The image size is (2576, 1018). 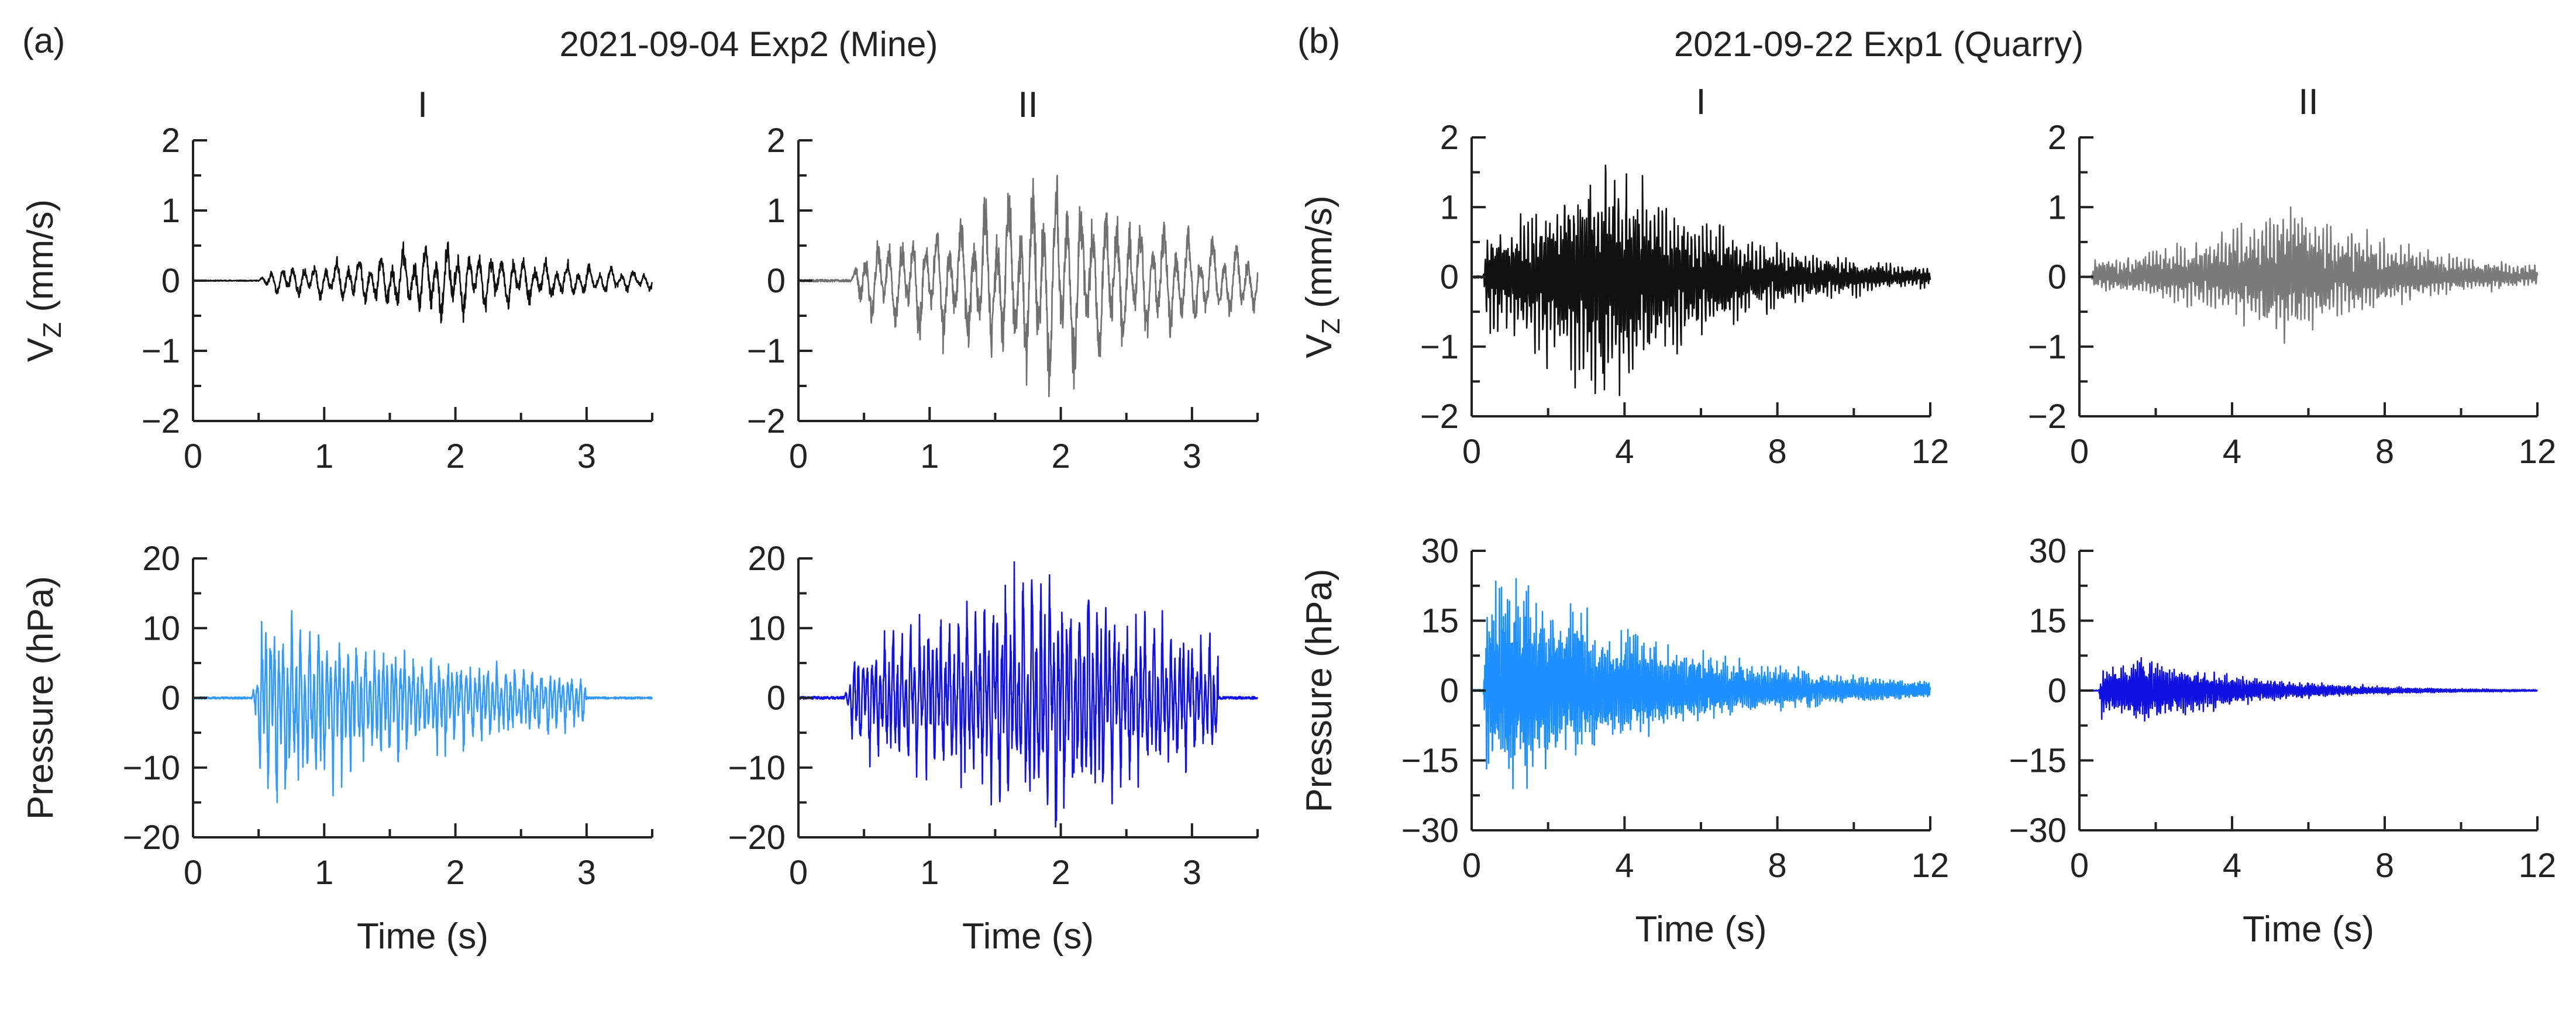 What do you see at coordinates (2038, 831) in the screenshot?
I see `y-tick-label-b-p-II: −30` at bounding box center [2038, 831].